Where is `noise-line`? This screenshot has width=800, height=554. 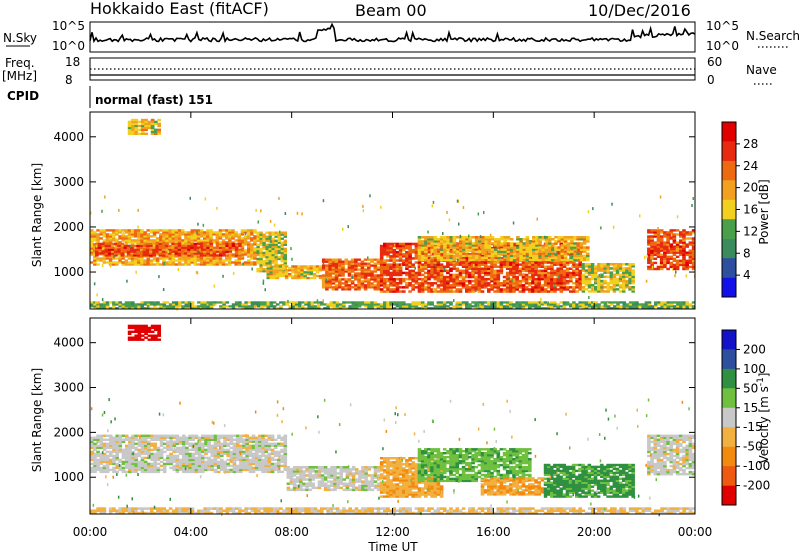 noise-line is located at coordinates (392, 33).